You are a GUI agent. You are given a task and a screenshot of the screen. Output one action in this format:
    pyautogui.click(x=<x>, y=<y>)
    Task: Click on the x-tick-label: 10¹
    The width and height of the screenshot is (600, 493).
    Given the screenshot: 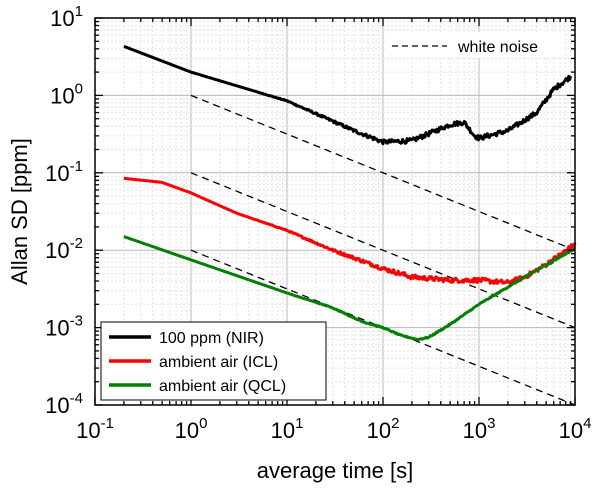 What is the action you would take?
    pyautogui.click(x=287, y=429)
    